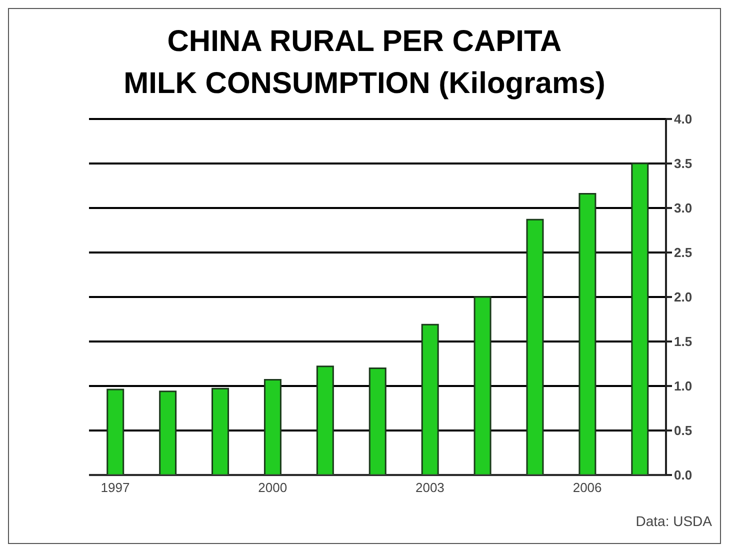  I want to click on x-tick-label: 1997, so click(115, 488).